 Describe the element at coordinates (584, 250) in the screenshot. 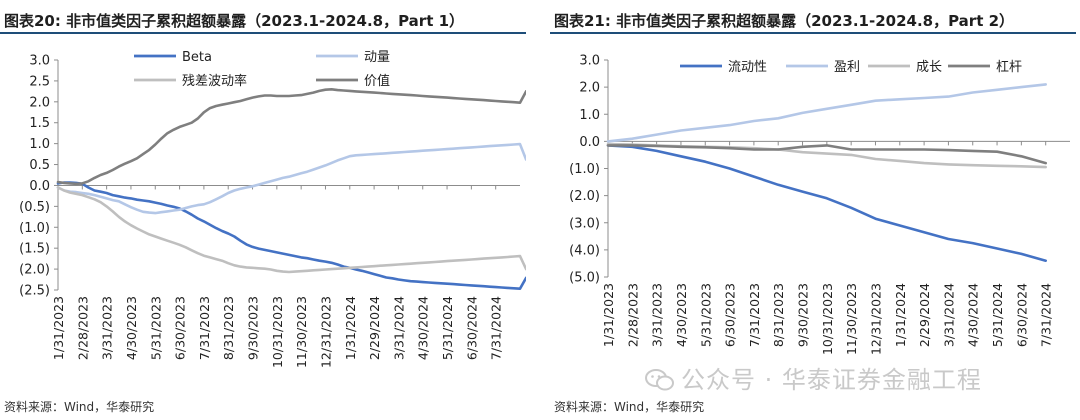

I see `y-tick-label: (4.0)` at that location.